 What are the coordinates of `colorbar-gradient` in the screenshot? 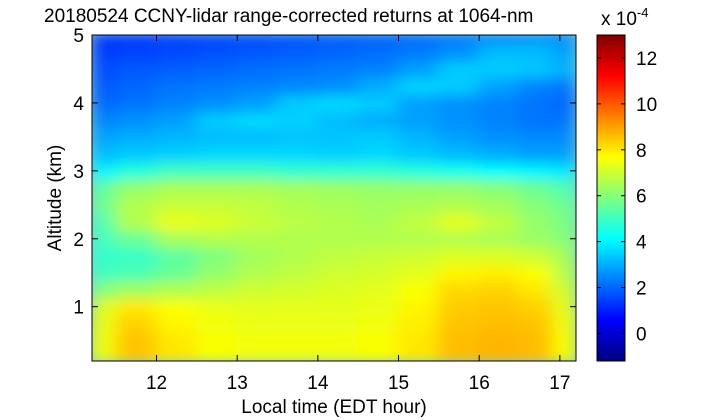 It's located at (611, 198).